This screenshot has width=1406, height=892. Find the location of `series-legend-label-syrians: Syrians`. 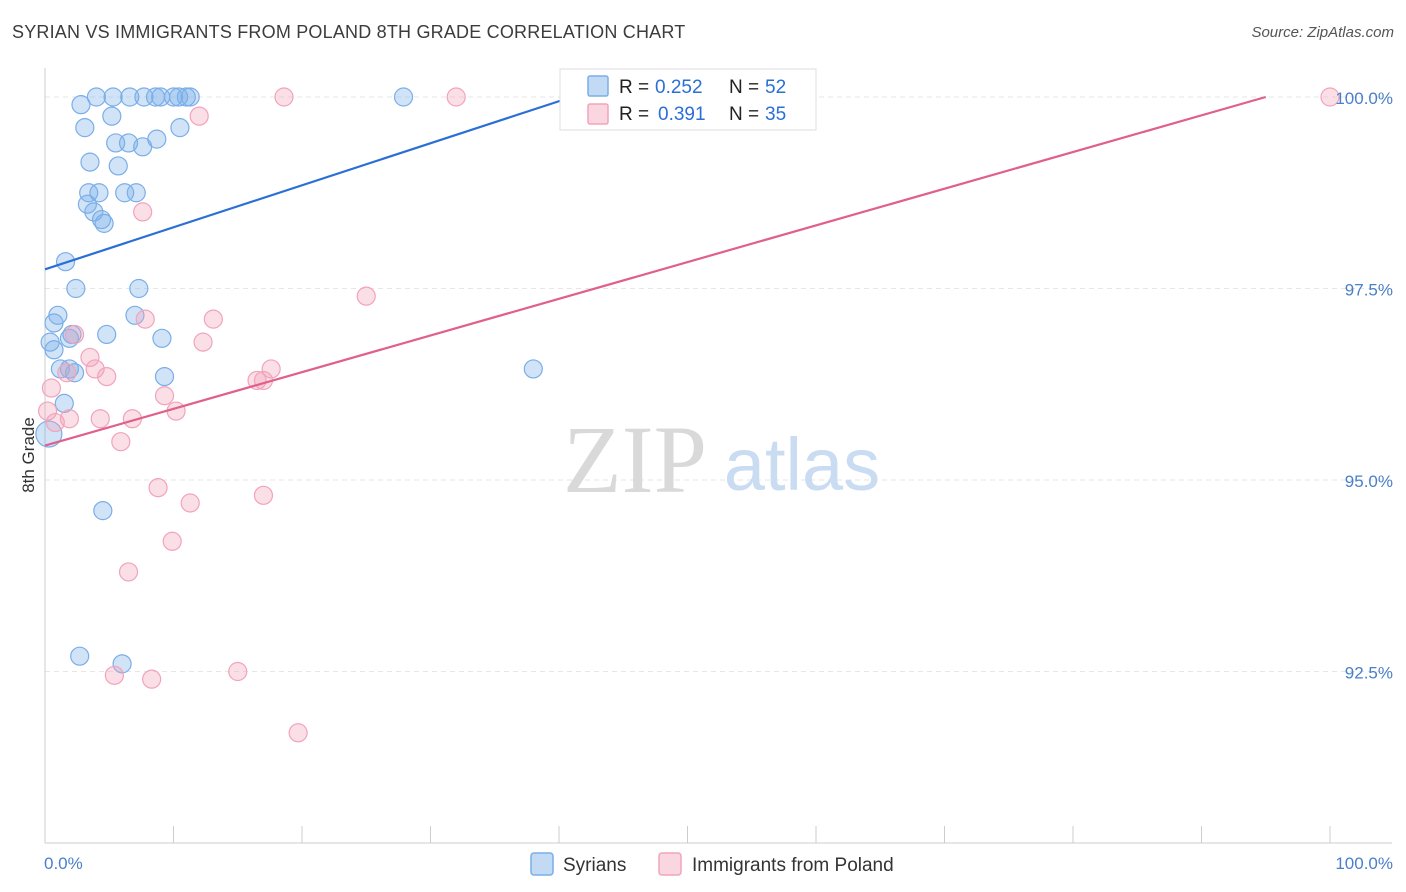

series-legend-label-syrians: Syrians is located at coordinates (594, 865).